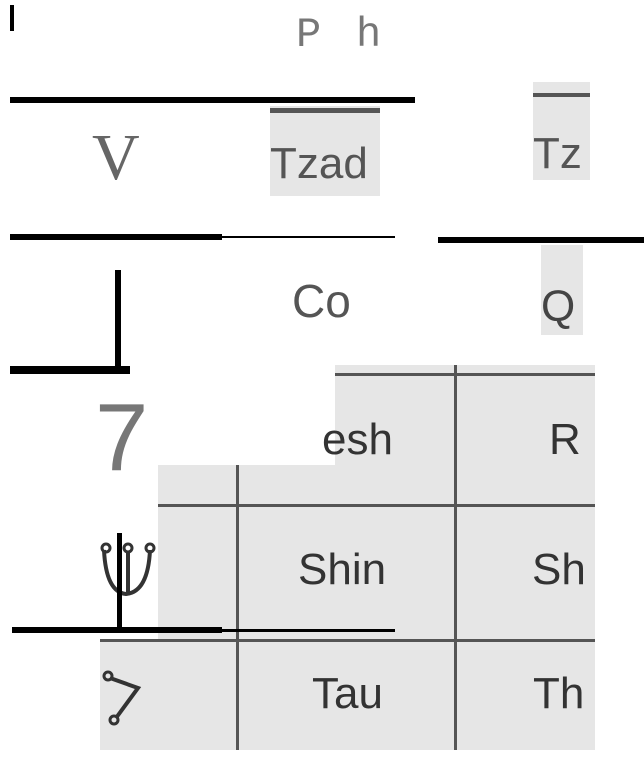  I want to click on cell: Tau, so click(347, 693).